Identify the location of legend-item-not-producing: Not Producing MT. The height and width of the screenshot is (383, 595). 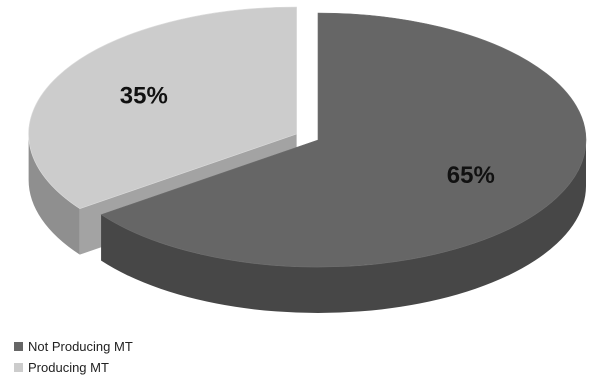
(73, 346).